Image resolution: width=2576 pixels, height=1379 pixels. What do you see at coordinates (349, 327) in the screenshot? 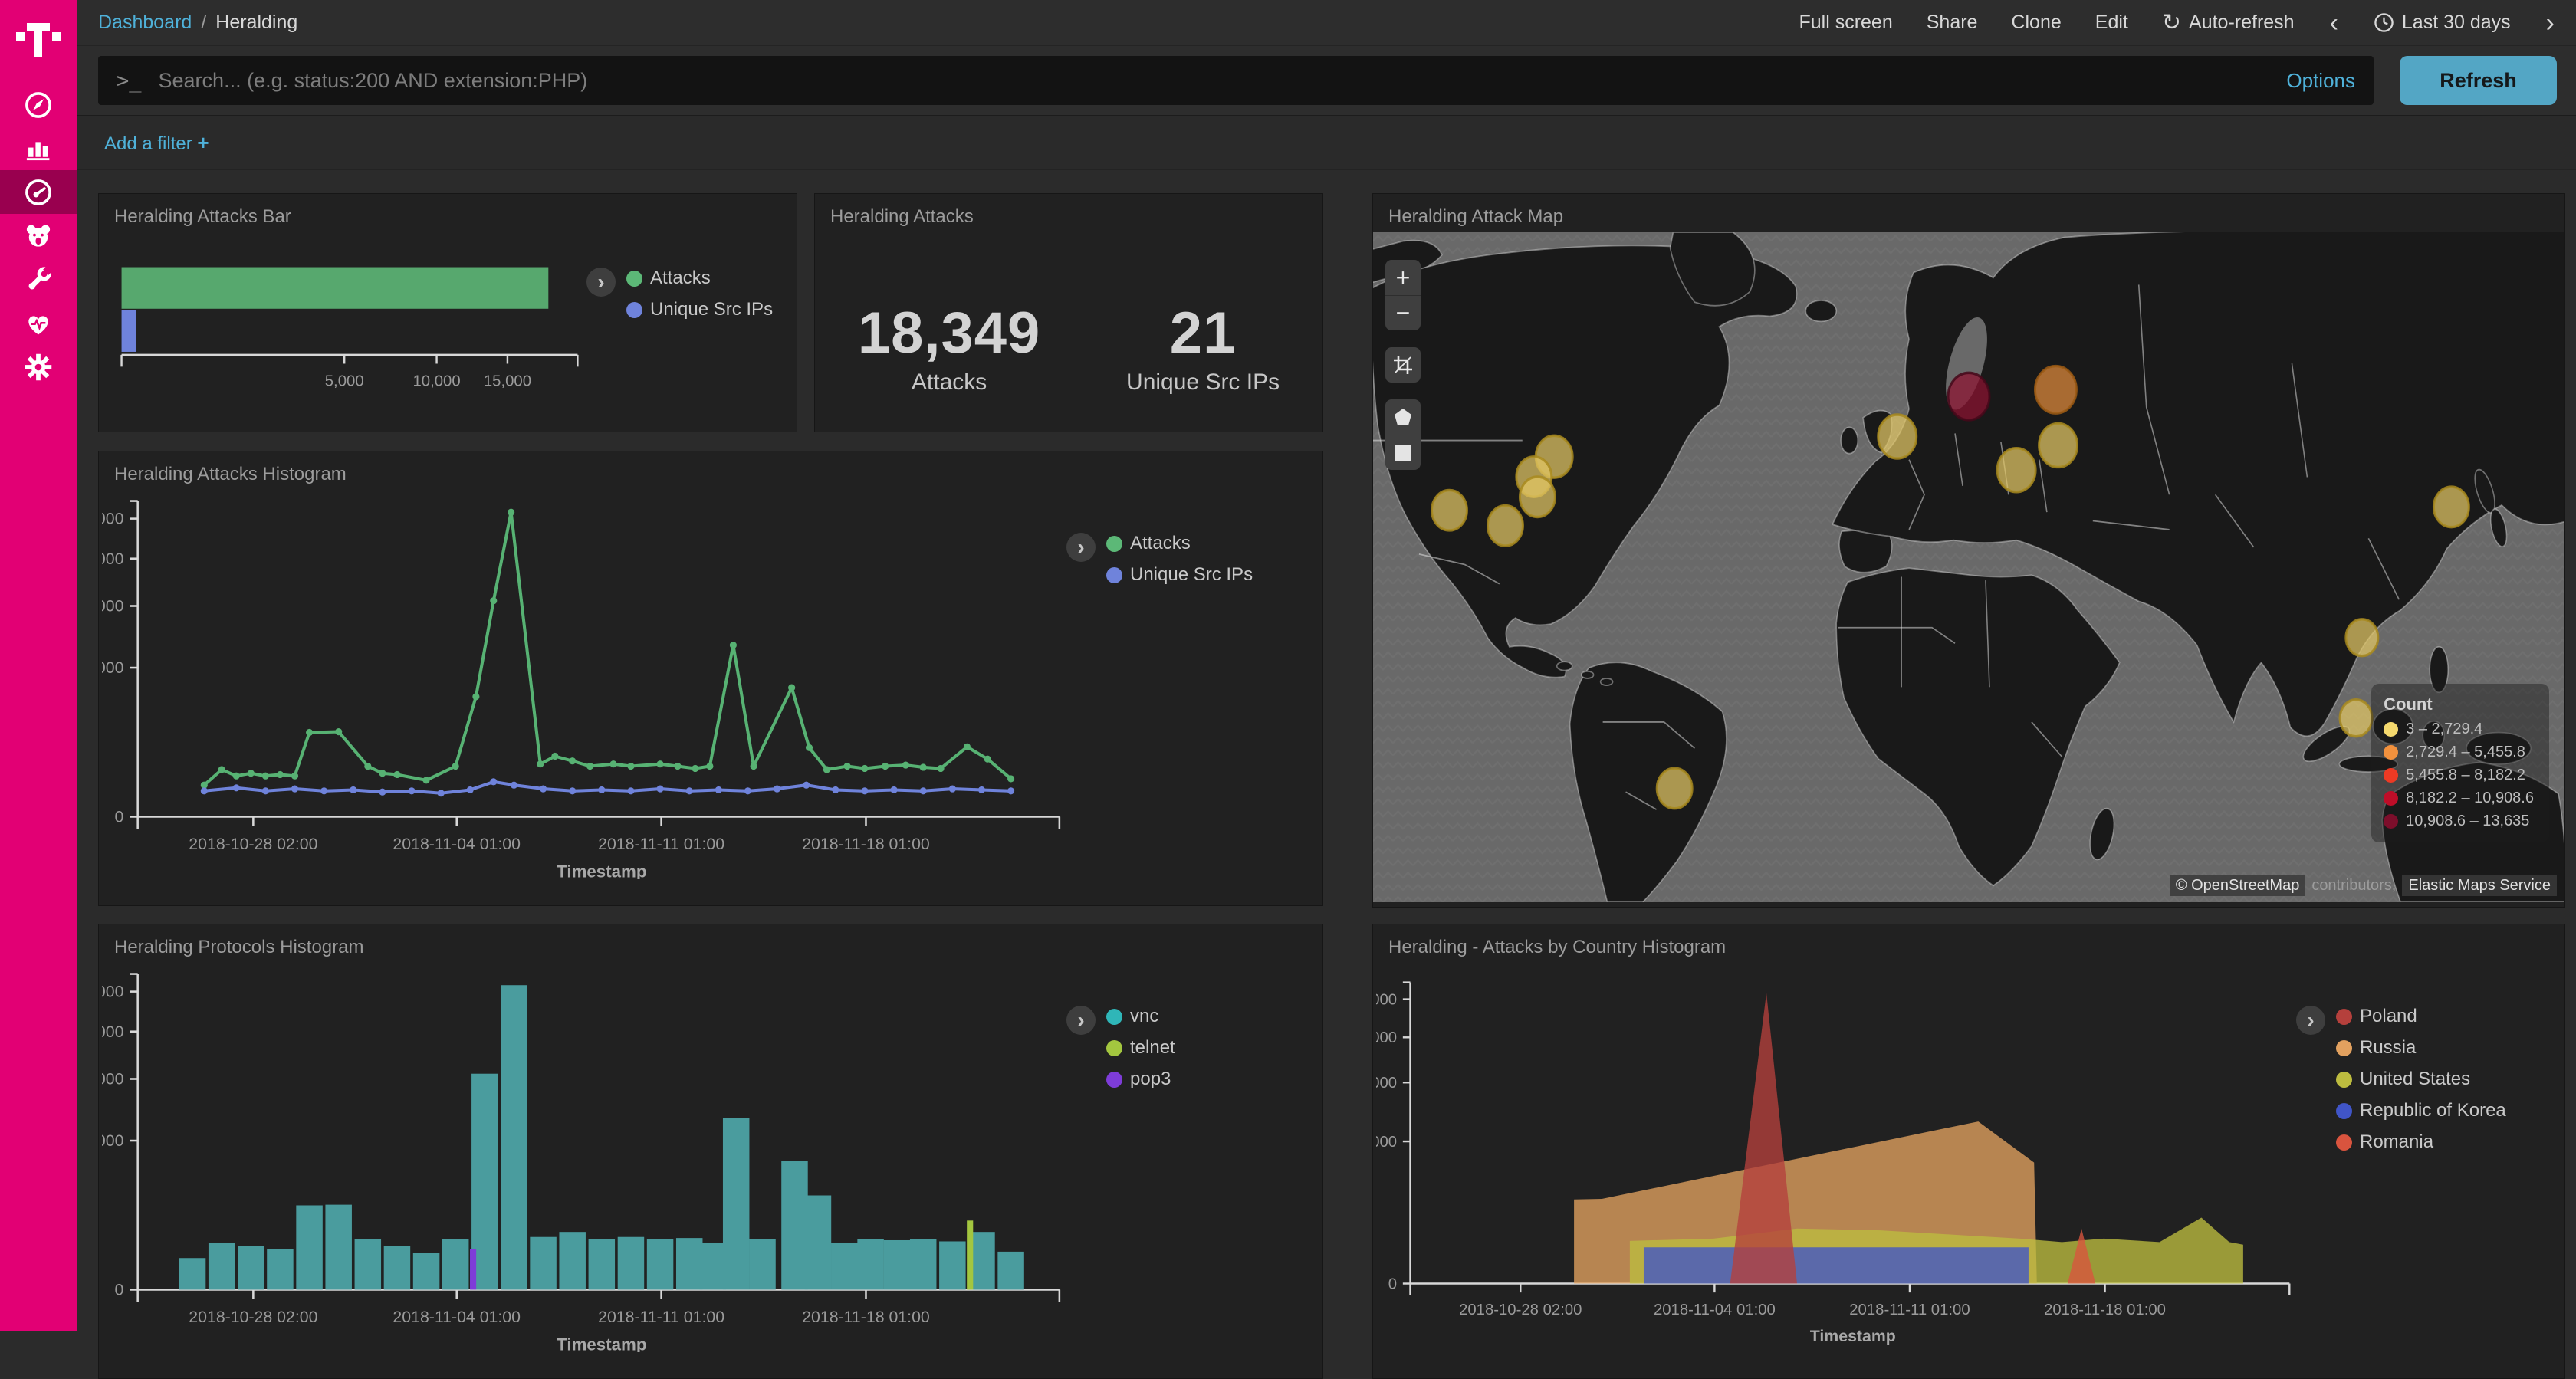
I see `attacks-bar-chart: 5,000 10,000 15,000` at bounding box center [349, 327].